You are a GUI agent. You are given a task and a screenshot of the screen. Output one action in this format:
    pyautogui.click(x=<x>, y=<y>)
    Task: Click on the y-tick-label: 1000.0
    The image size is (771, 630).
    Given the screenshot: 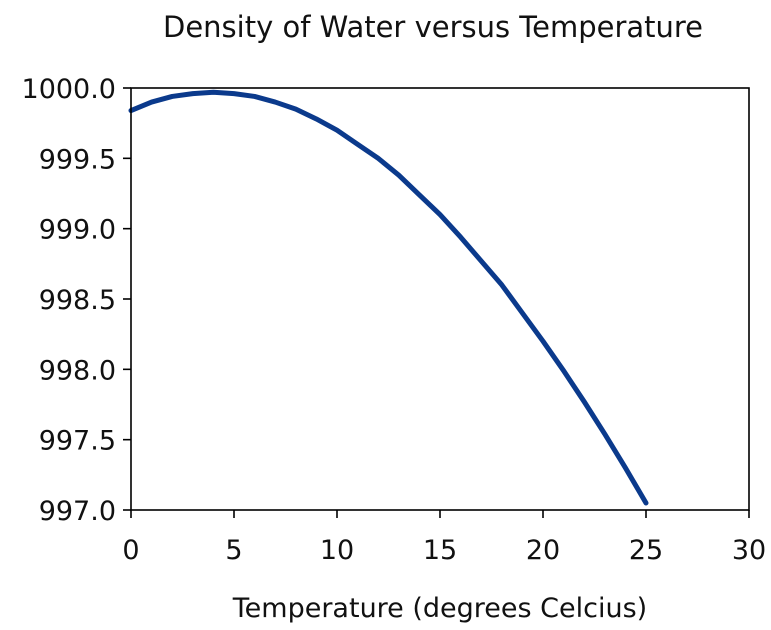 What is the action you would take?
    pyautogui.click(x=69, y=89)
    